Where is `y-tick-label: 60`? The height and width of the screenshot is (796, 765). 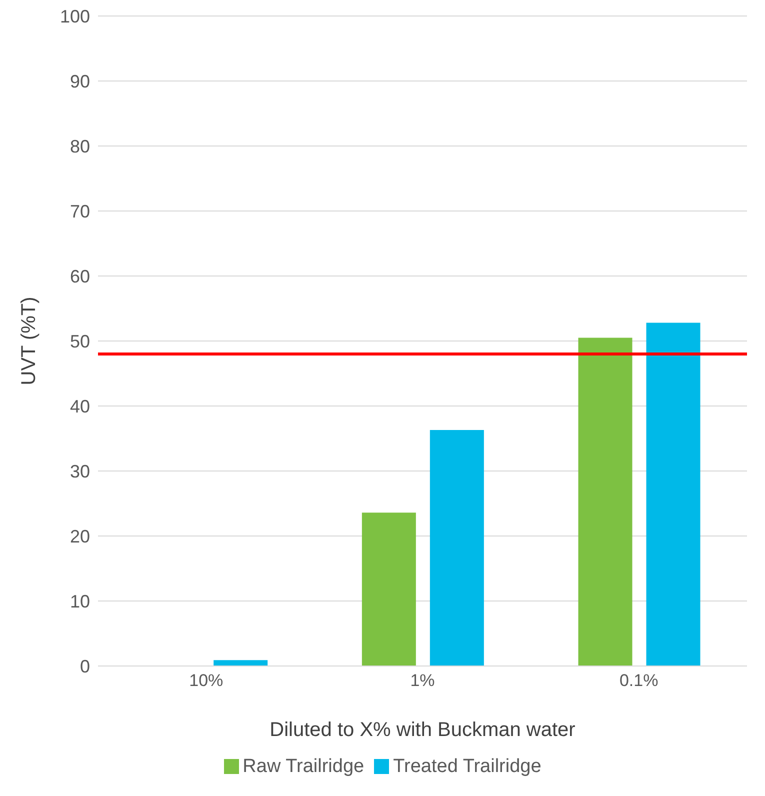 y-tick-label: 60 is located at coordinates (80, 276).